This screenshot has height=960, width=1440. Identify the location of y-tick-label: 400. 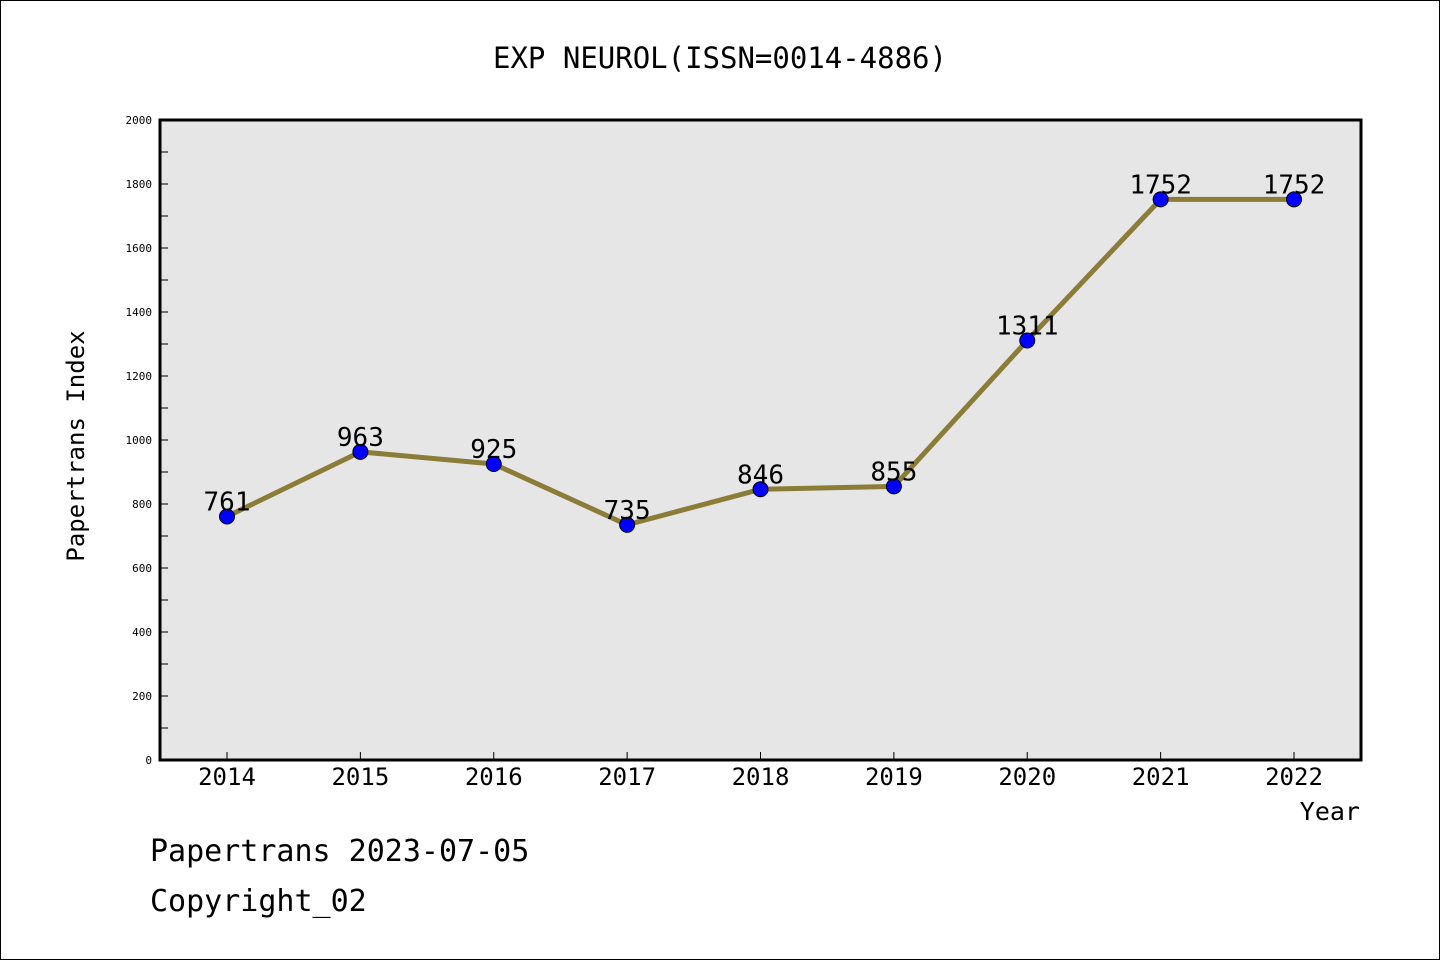
(142, 632).